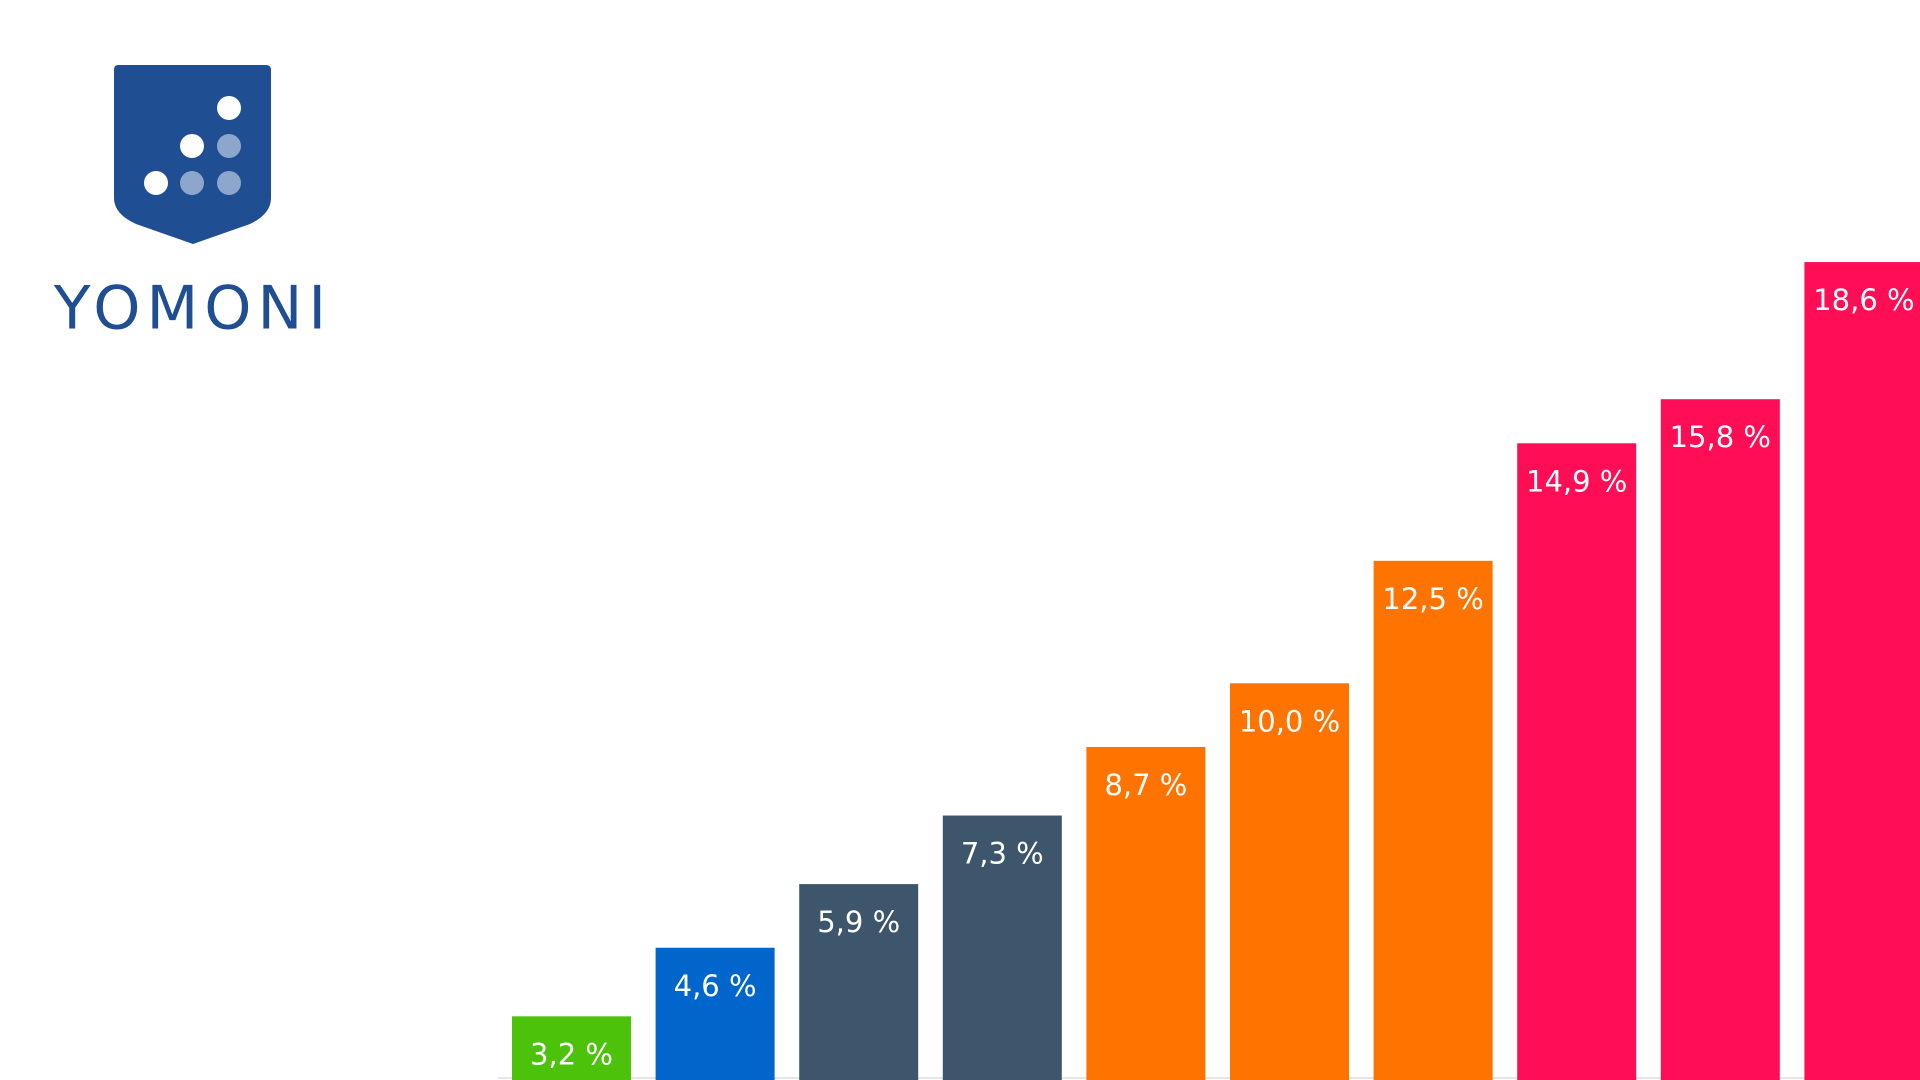 The image size is (1920, 1080). I want to click on value-label: 10,0 %, so click(1289, 721).